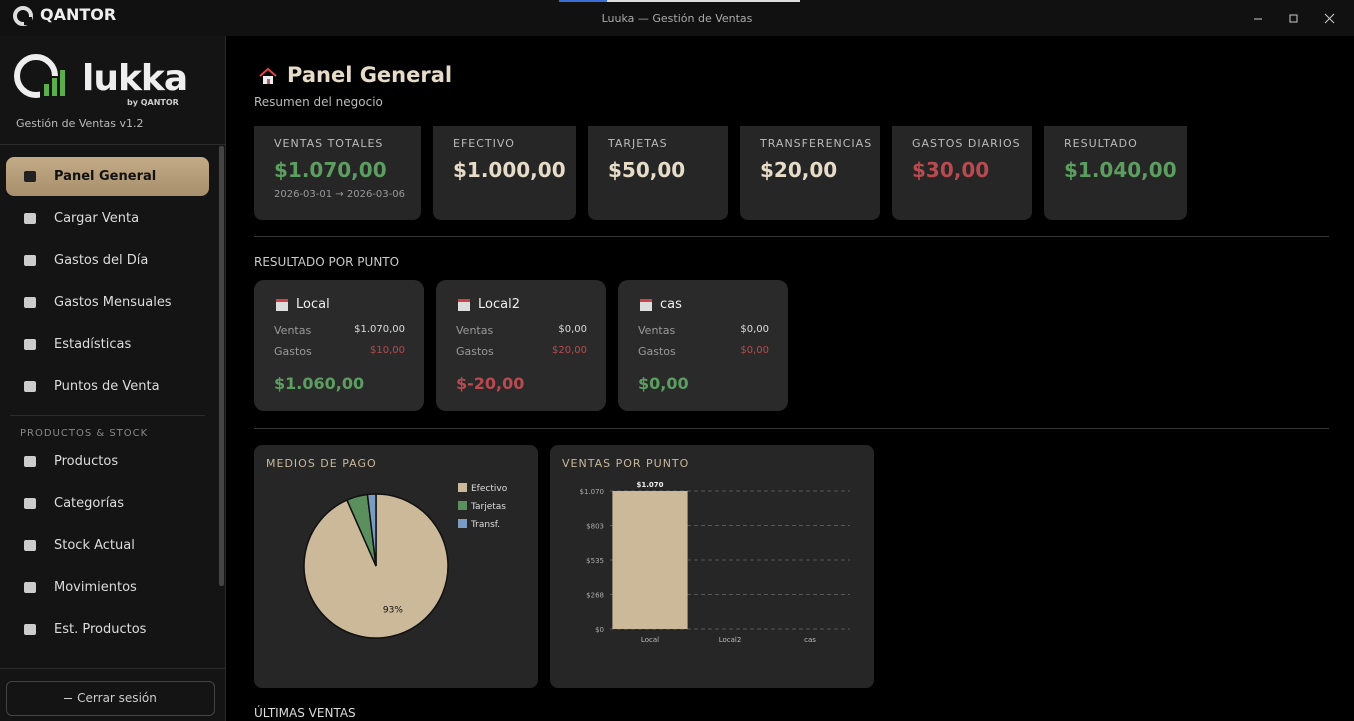  What do you see at coordinates (95, 587) in the screenshot?
I see `nav-label: Movimientos` at bounding box center [95, 587].